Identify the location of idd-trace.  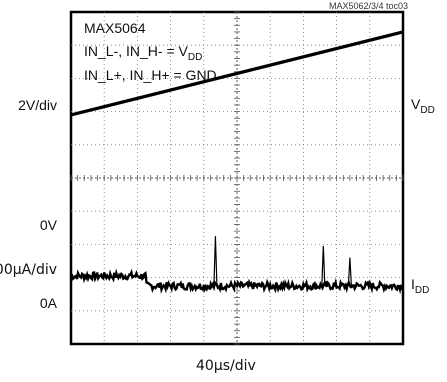
(237, 281).